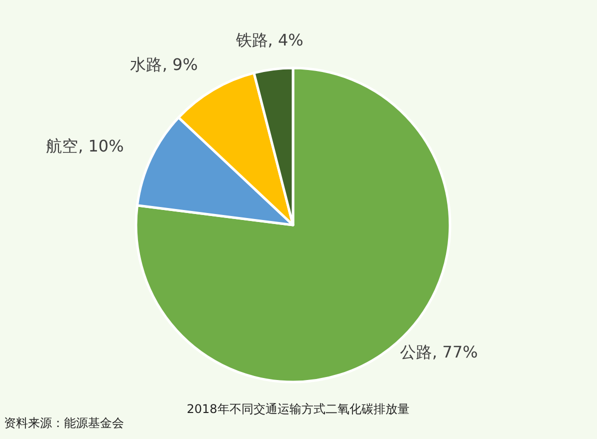 The width and height of the screenshot is (597, 439). Describe the element at coordinates (455, 352) in the screenshot. I see `data-label: , 77%` at that location.